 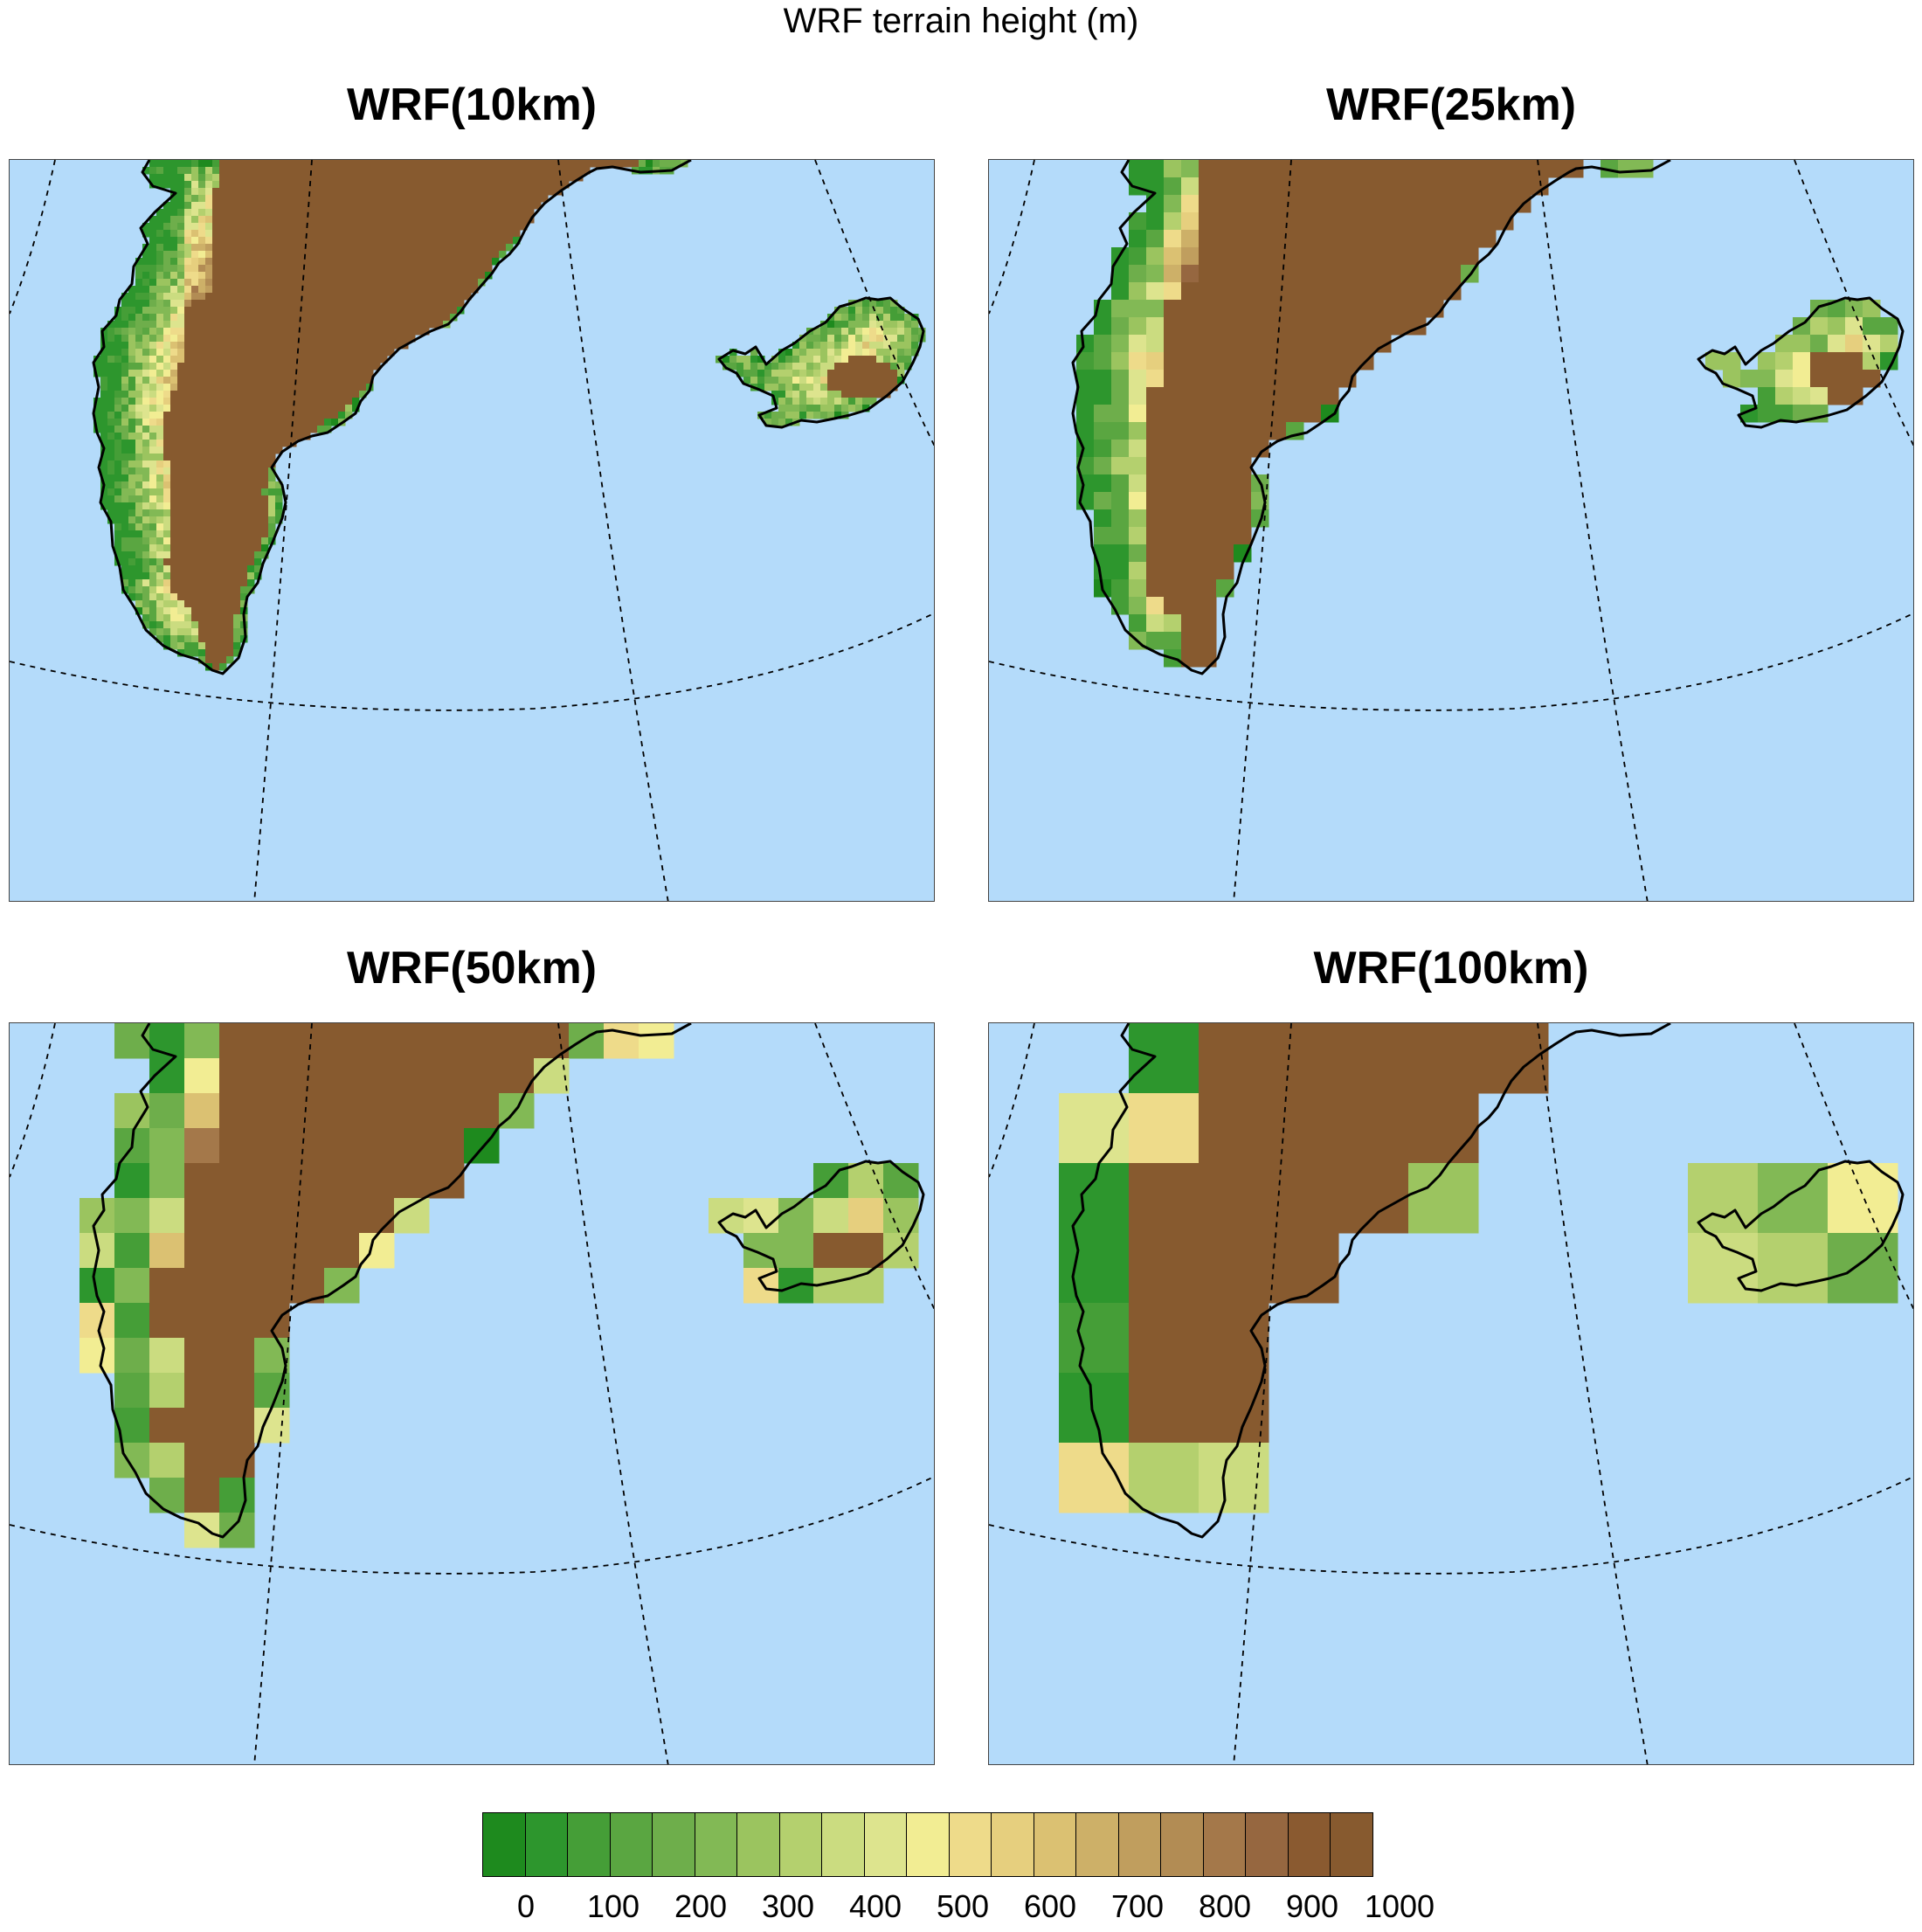 What do you see at coordinates (526, 1906) in the screenshot?
I see `colorbar-tick-label: 0` at bounding box center [526, 1906].